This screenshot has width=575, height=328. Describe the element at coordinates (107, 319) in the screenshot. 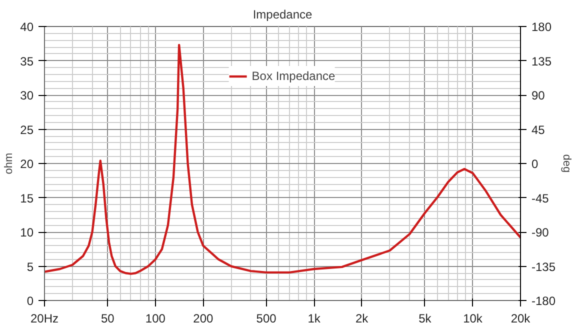

I see `x-tick-label: 50` at that location.